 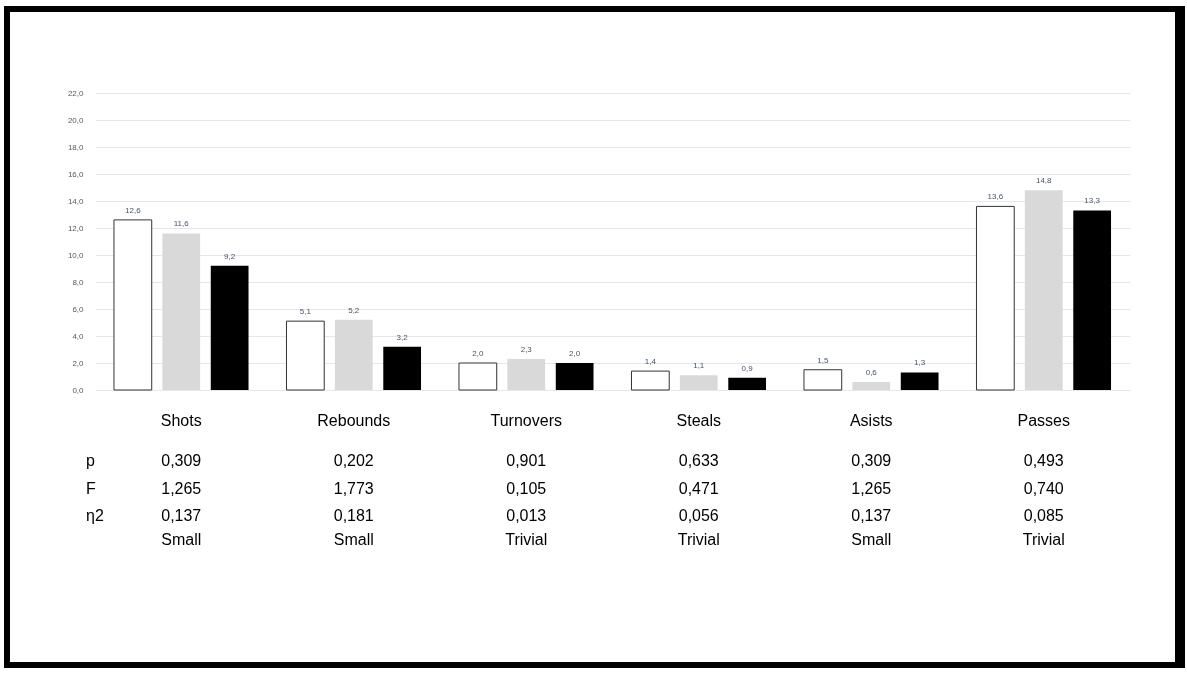 What do you see at coordinates (1043, 516) in the screenshot?
I see `text: 0,085` at bounding box center [1043, 516].